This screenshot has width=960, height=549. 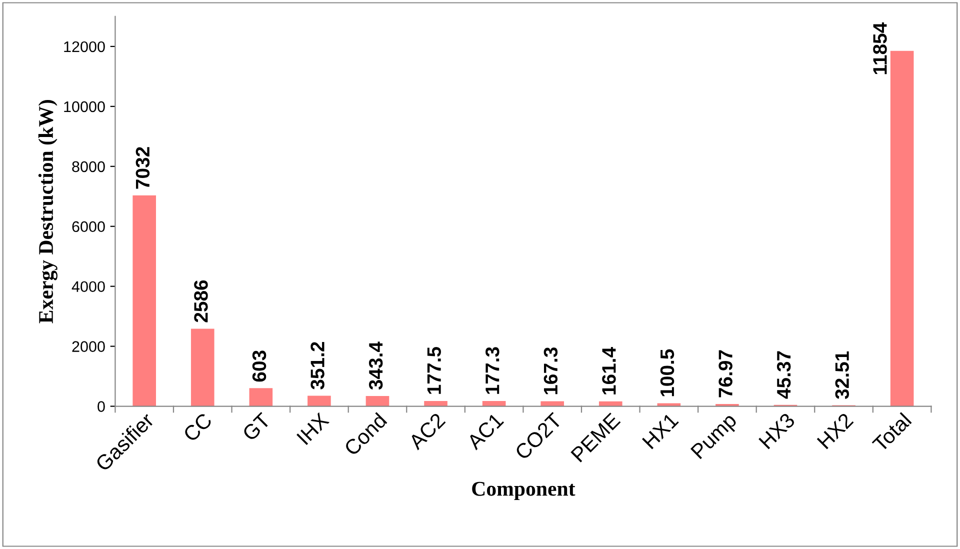 What do you see at coordinates (259, 366) in the screenshot?
I see `data-label: 603` at bounding box center [259, 366].